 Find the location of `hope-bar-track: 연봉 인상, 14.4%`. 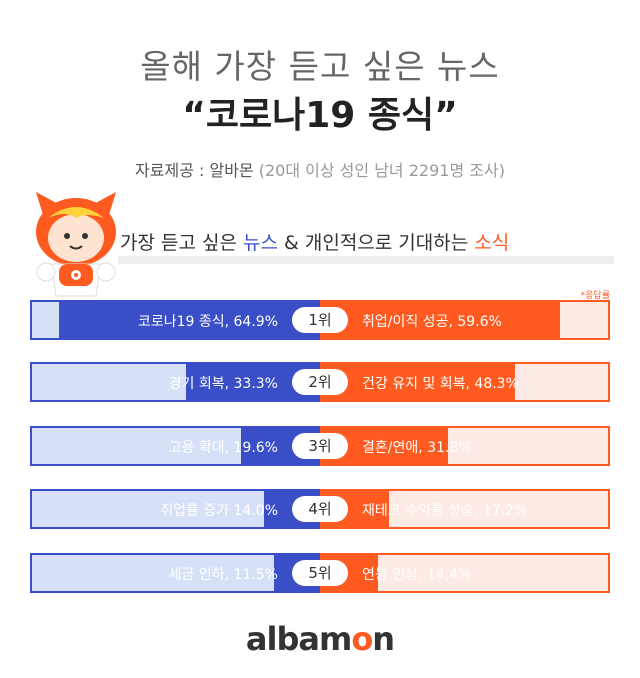

hope-bar-track: 연봉 인상, 14.4% is located at coordinates (465, 573).